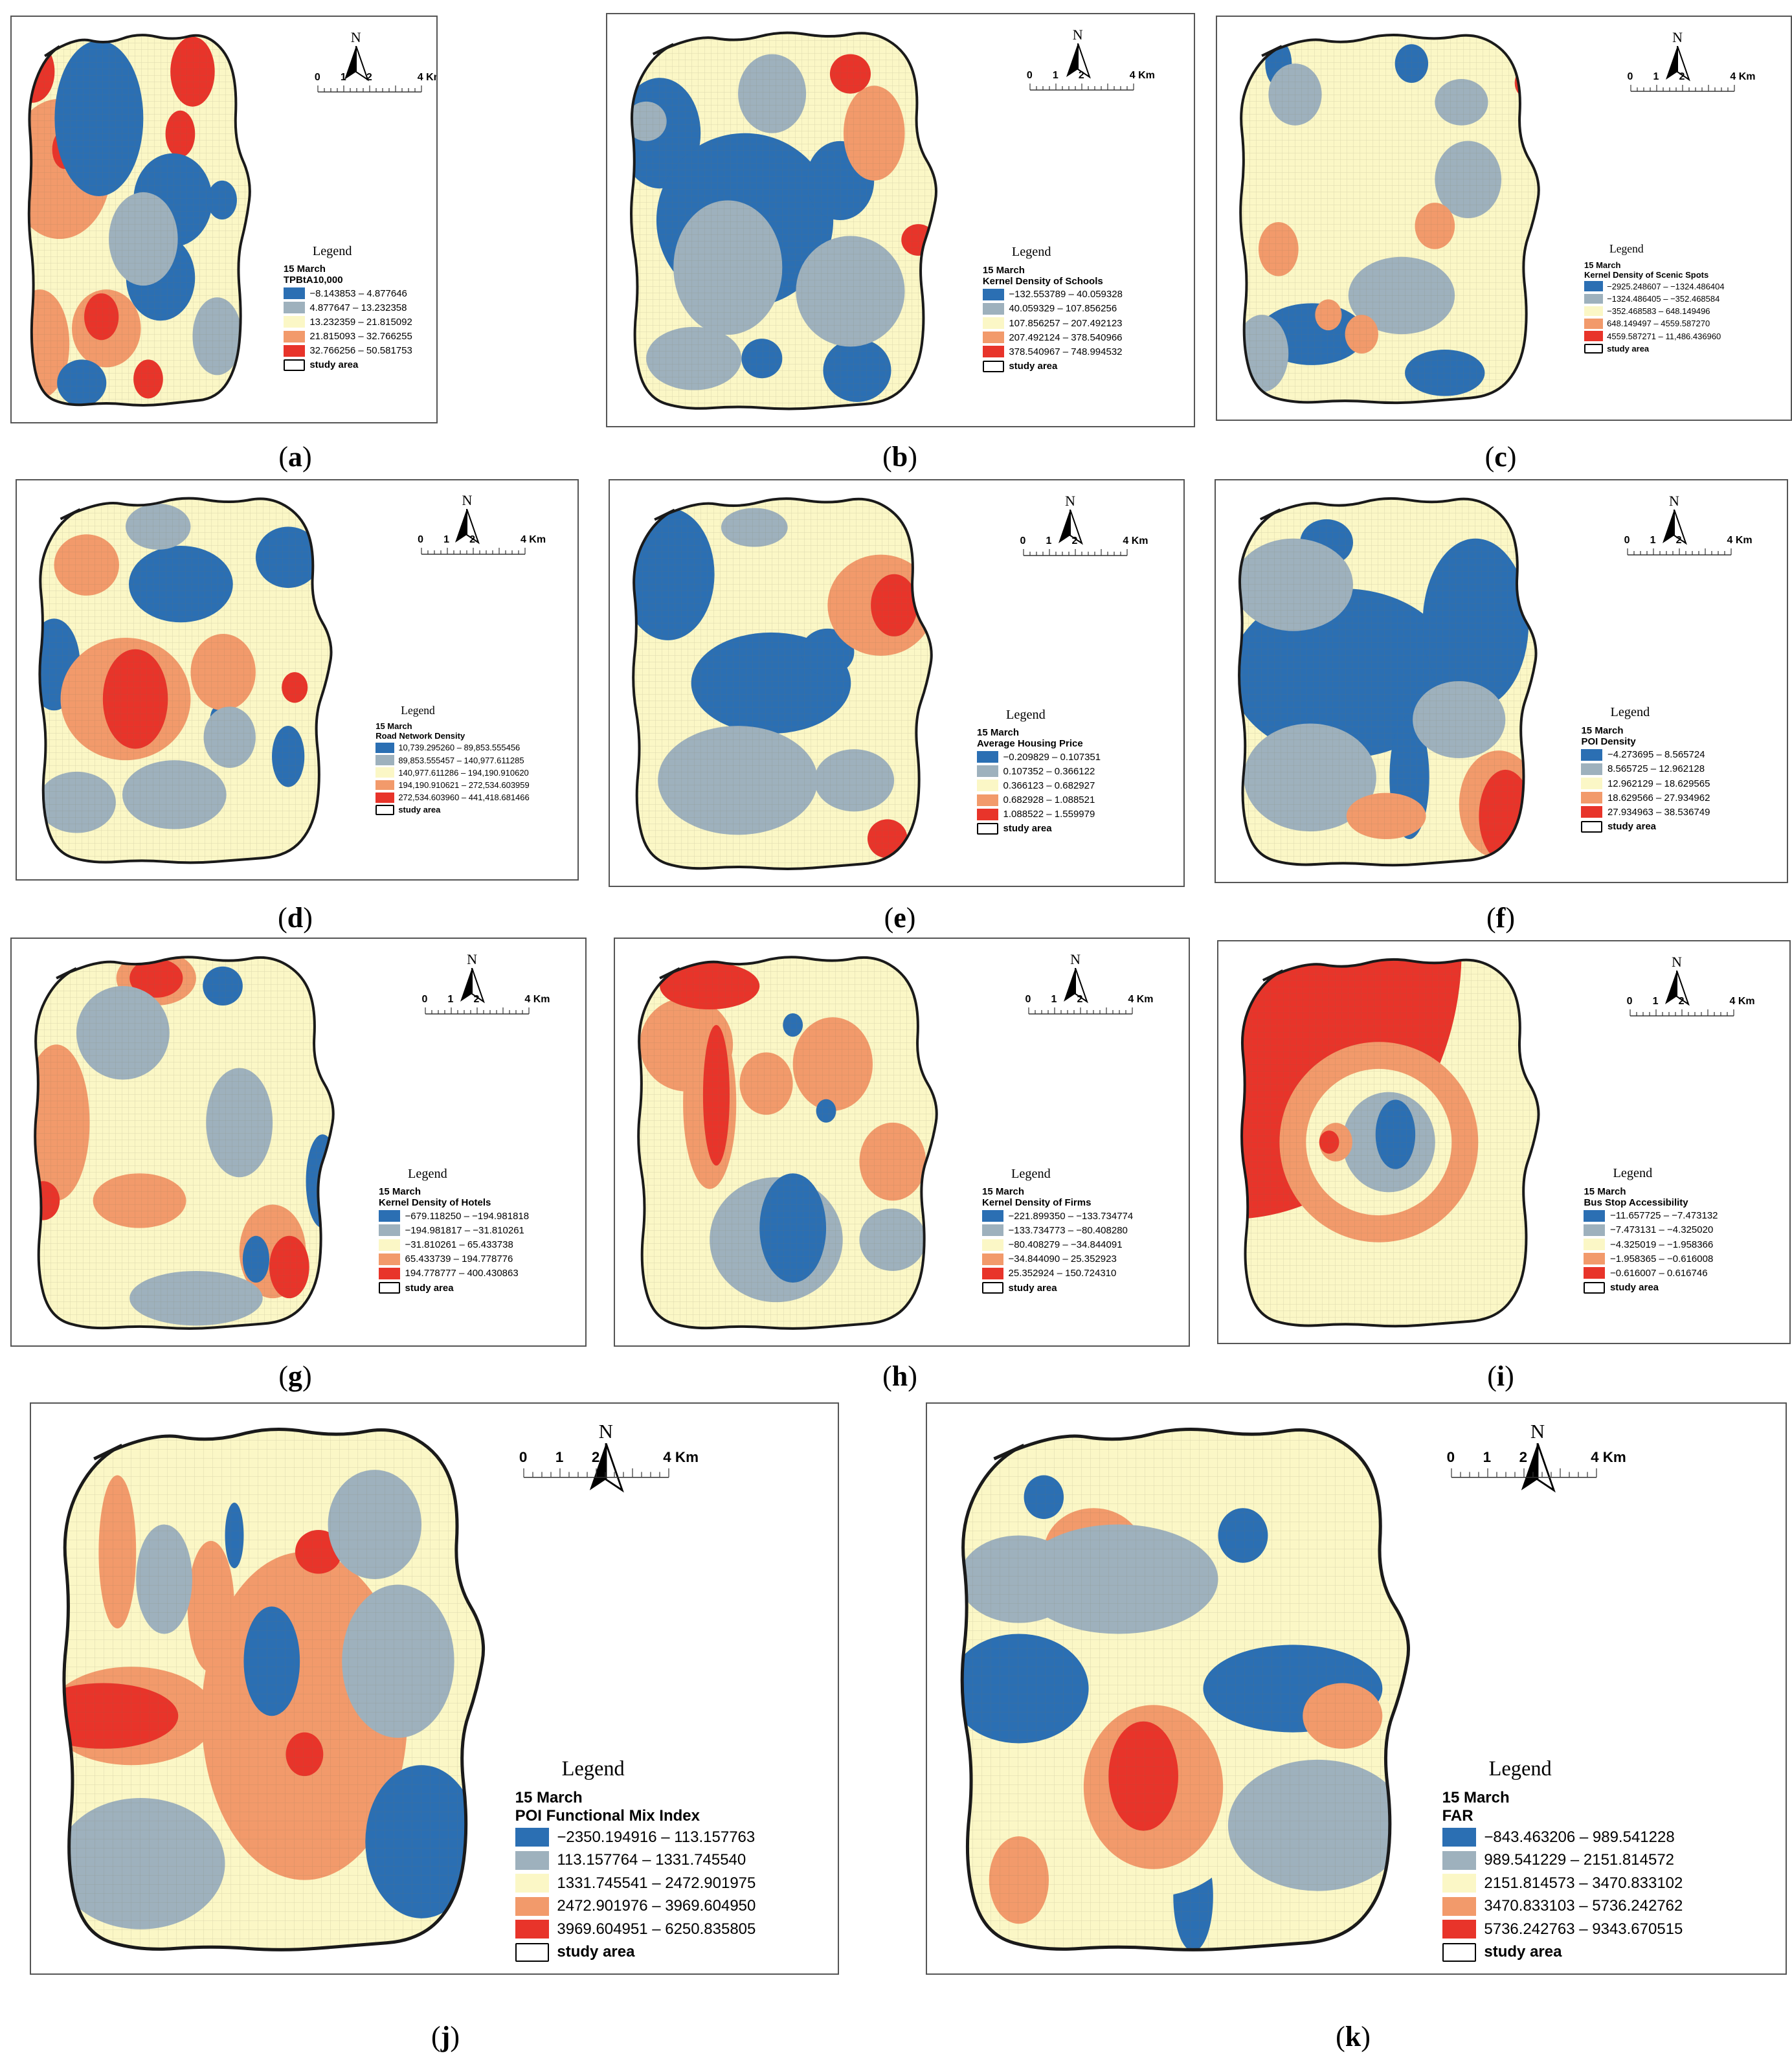 The image size is (1792, 2068). I want to click on legend-class-label: 2472.901976 – 3969.604950, so click(656, 1906).